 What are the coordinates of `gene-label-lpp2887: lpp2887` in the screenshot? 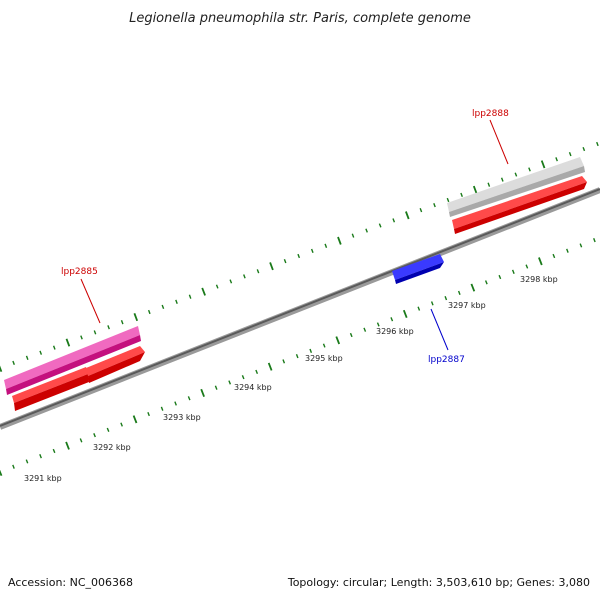 It's located at (446, 360).